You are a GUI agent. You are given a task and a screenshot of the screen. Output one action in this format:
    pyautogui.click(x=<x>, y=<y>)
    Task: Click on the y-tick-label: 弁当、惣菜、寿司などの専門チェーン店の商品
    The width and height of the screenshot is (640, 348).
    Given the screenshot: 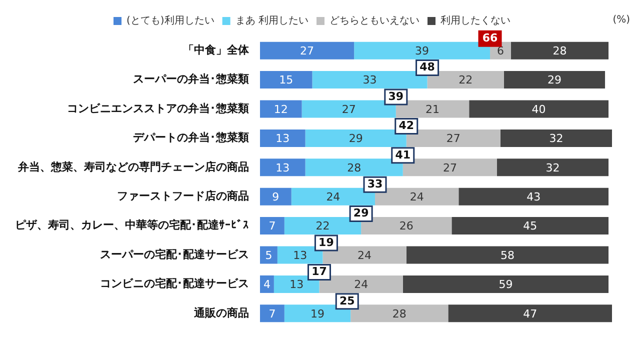 What is the action you would take?
    pyautogui.click(x=133, y=167)
    